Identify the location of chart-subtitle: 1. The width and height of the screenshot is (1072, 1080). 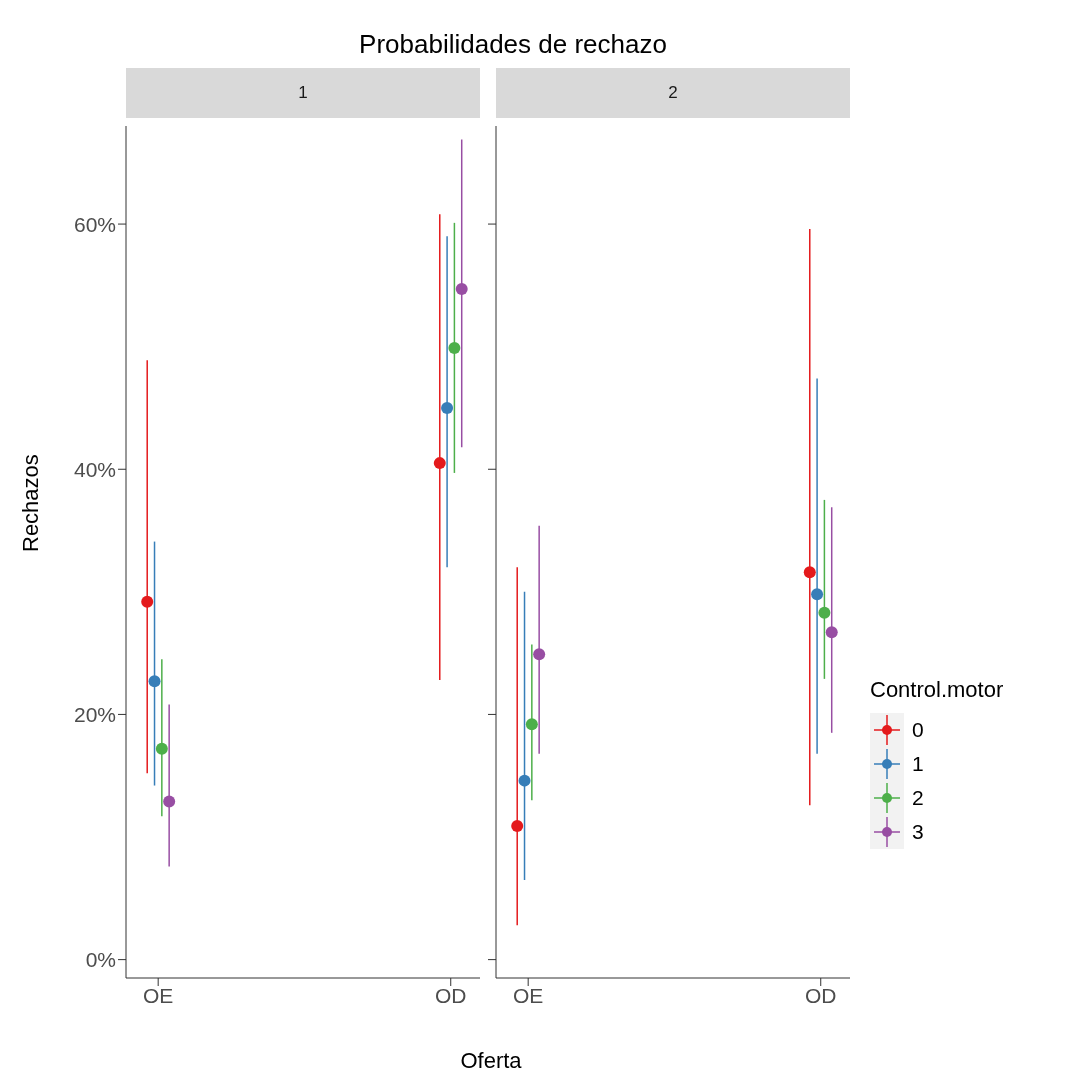
(303, 93).